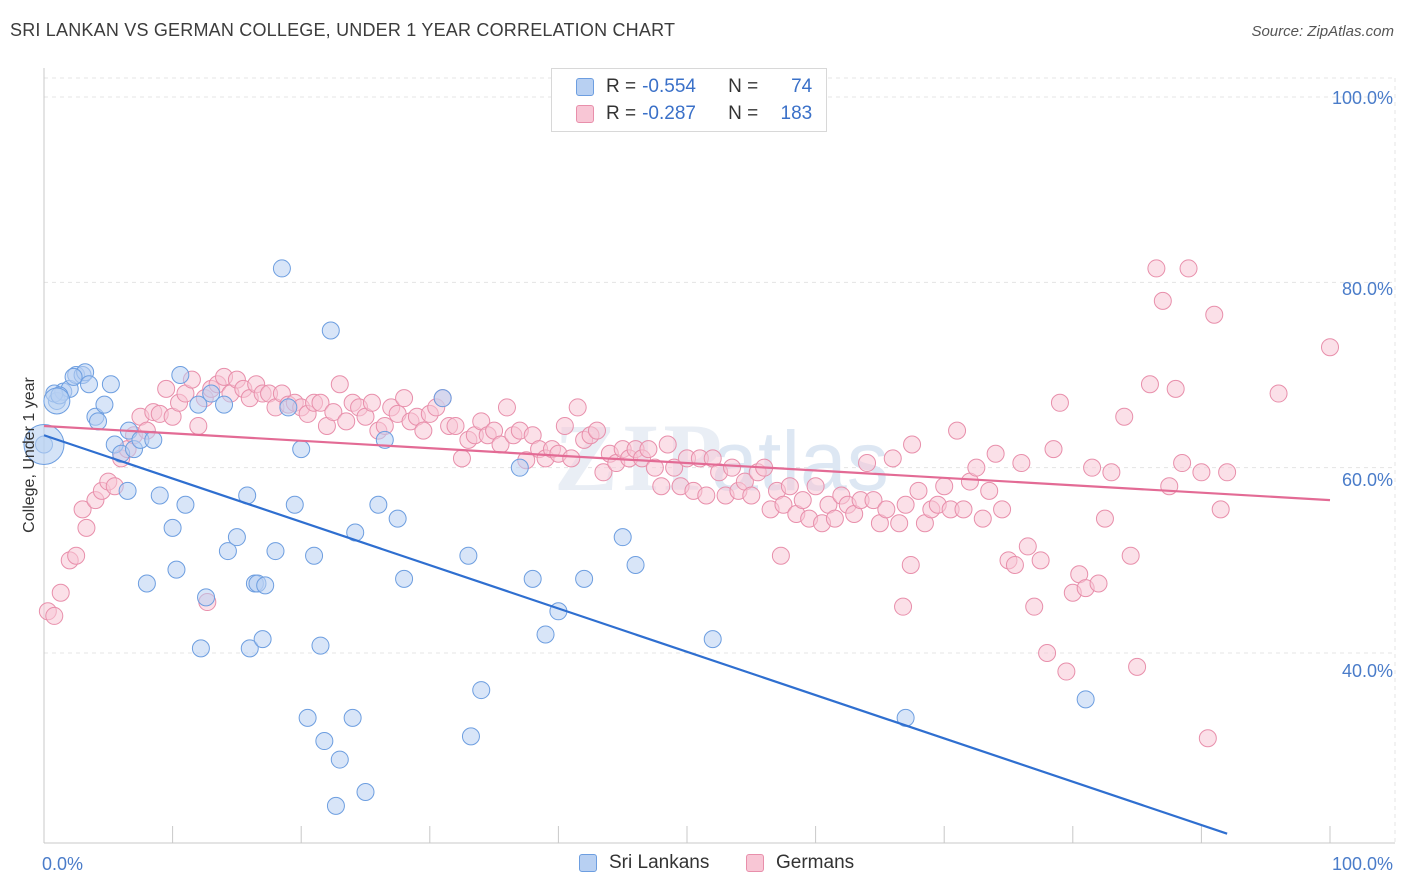  I want to click on legend-swatch-pink, so click(755, 863).